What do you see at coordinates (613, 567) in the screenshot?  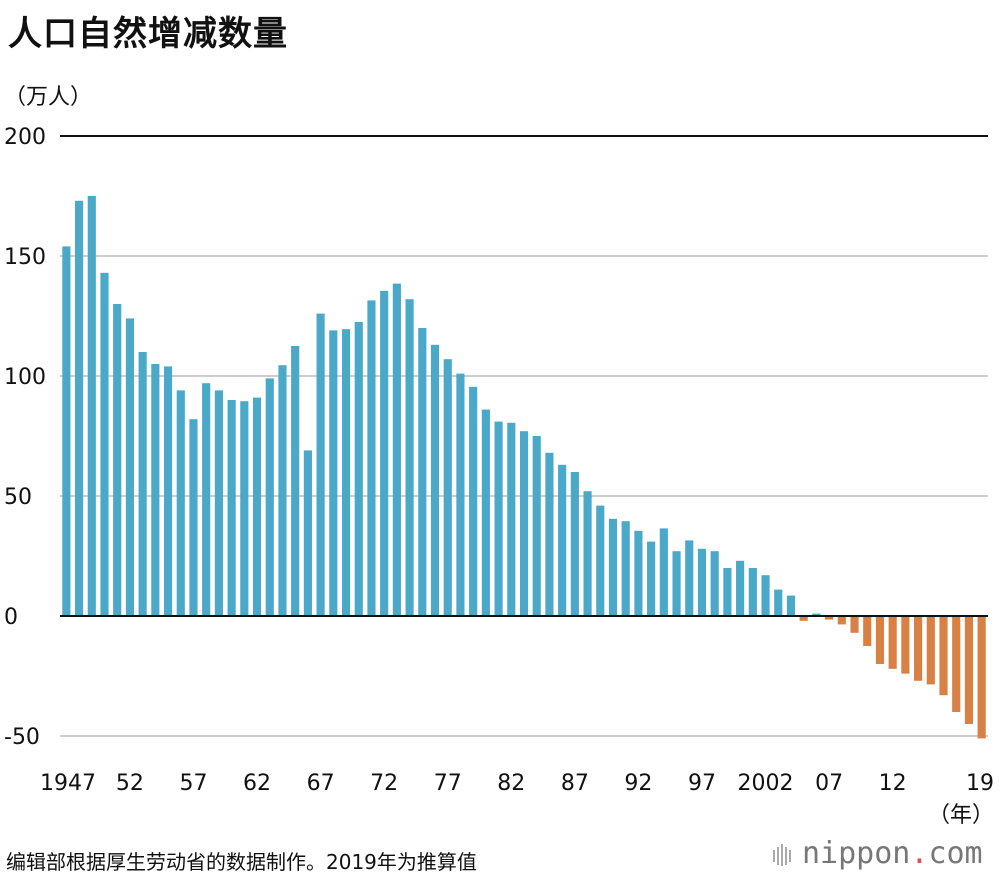 I see `bar-1990` at bounding box center [613, 567].